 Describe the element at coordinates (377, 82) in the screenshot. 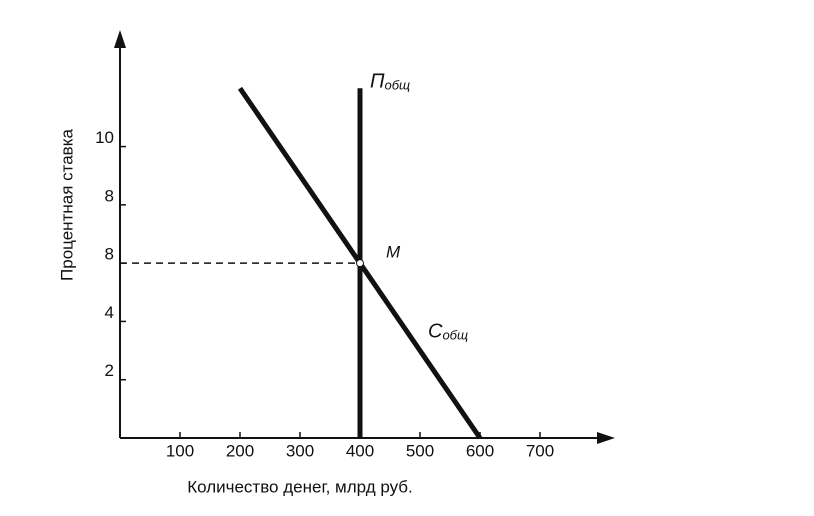

I see `series-name: П` at that location.